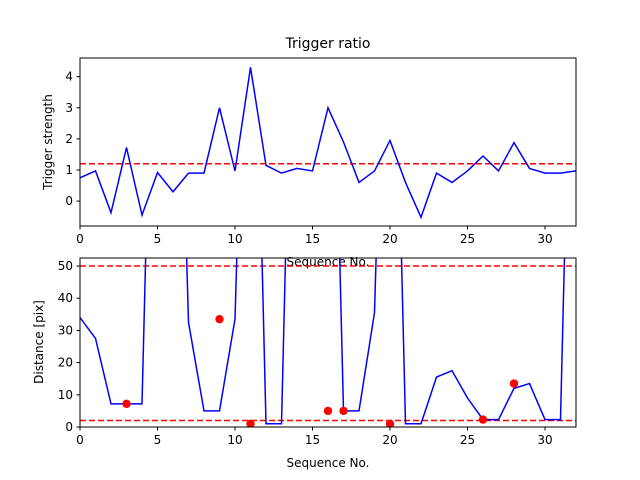 The height and width of the screenshot is (480, 640). I want to click on bottom-y-tick-label: 0, so click(69, 427).